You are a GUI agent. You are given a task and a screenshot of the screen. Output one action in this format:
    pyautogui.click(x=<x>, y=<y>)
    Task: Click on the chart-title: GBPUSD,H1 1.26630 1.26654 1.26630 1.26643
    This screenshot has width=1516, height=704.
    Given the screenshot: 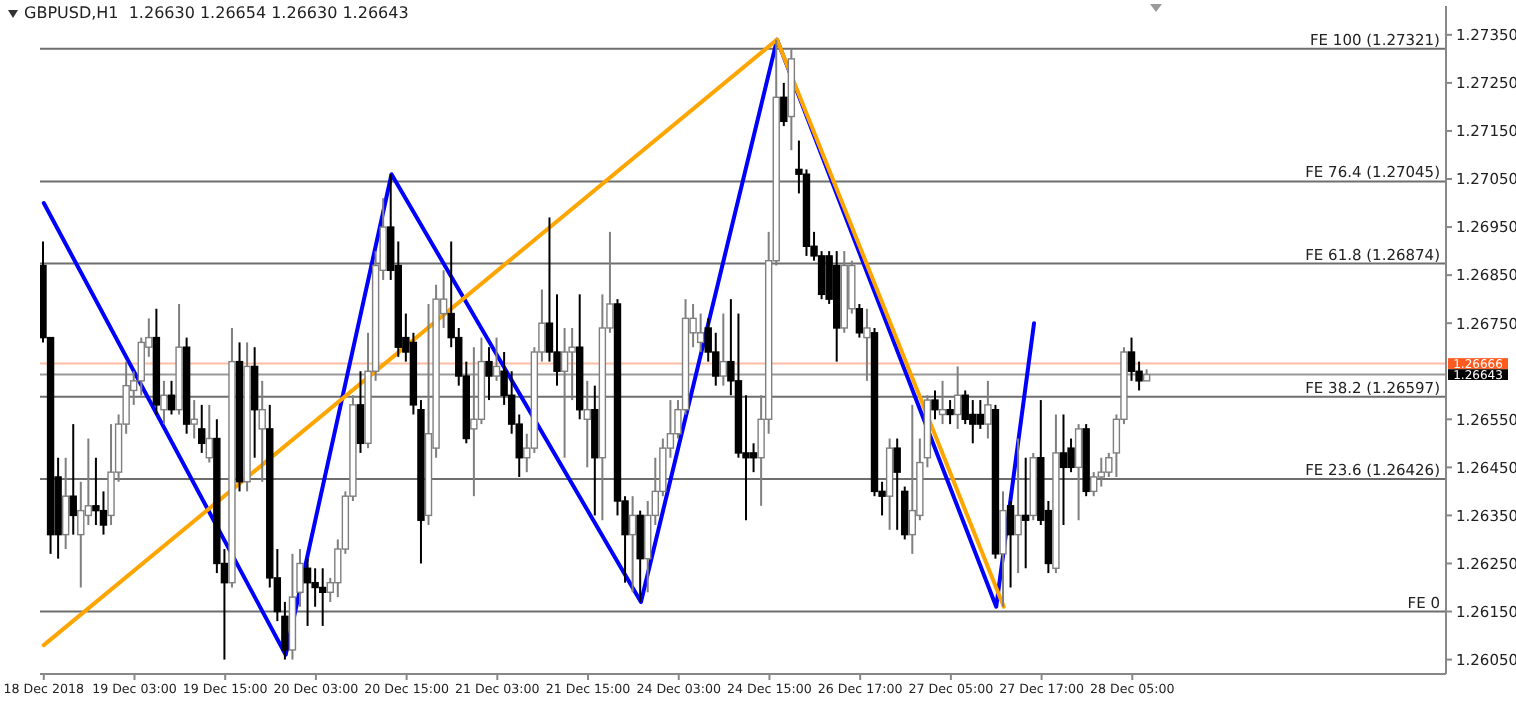 What is the action you would take?
    pyautogui.click(x=216, y=13)
    